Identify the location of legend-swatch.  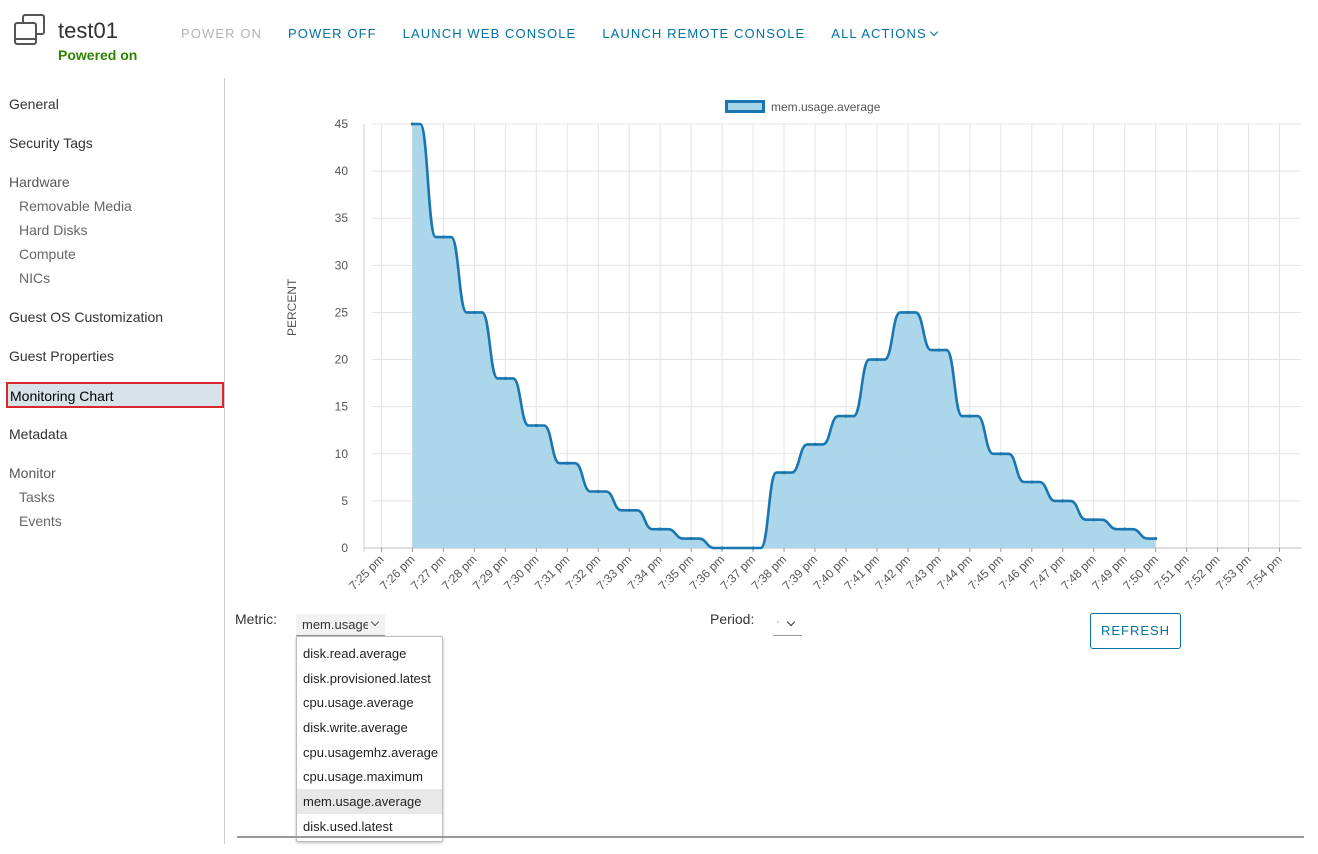
(745, 106).